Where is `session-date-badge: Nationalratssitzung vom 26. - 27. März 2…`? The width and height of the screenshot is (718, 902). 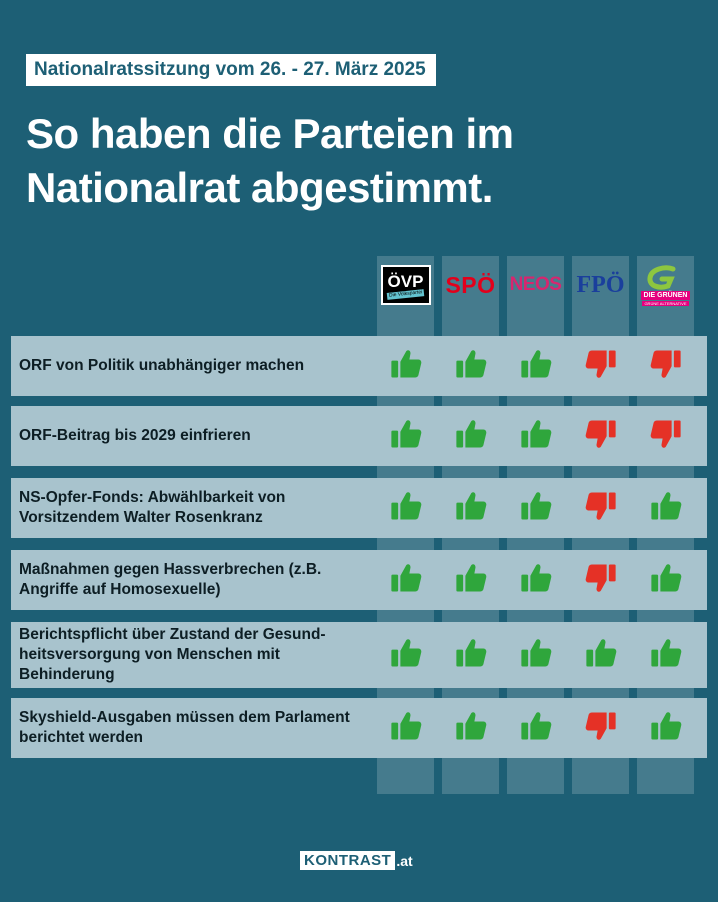 session-date-badge: Nationalratssitzung vom 26. - 27. März 2… is located at coordinates (231, 70).